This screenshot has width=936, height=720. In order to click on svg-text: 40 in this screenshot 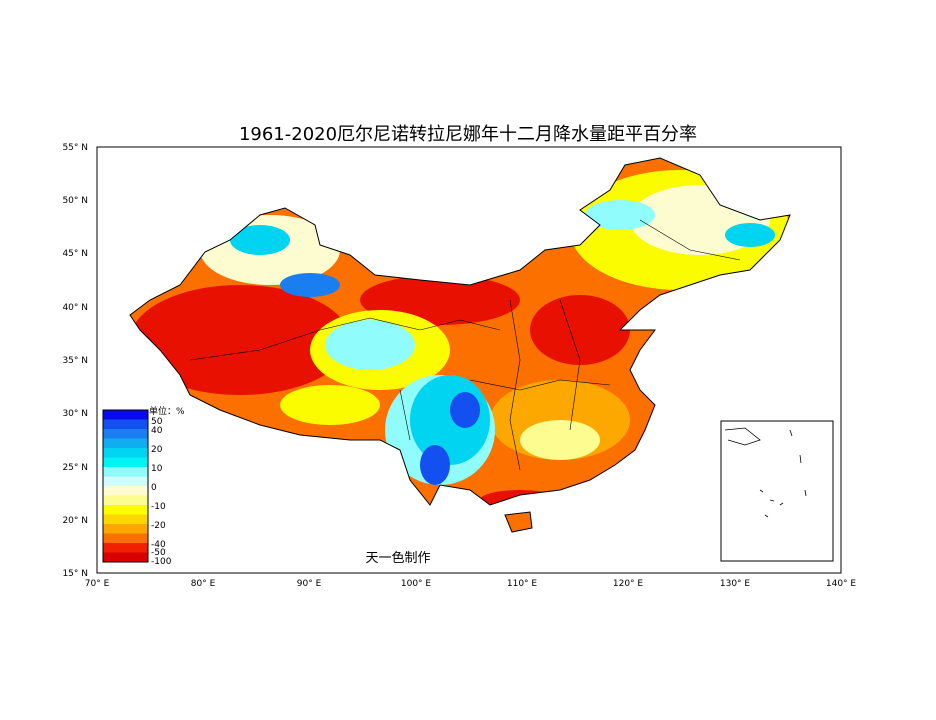, I will do `click(157, 431)`.